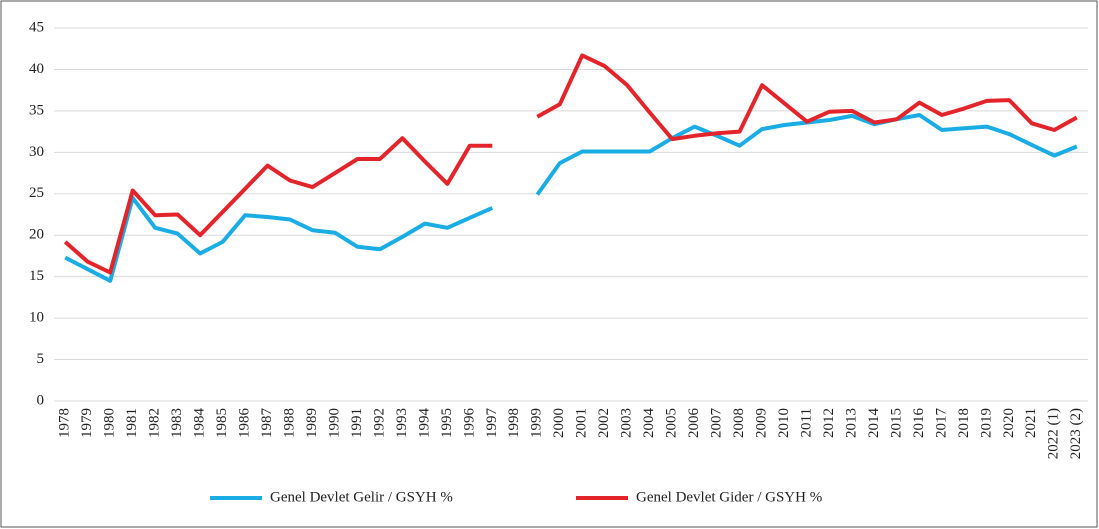  What do you see at coordinates (1054, 433) in the screenshot?
I see `x-tick-label: 2022 (1)` at bounding box center [1054, 433].